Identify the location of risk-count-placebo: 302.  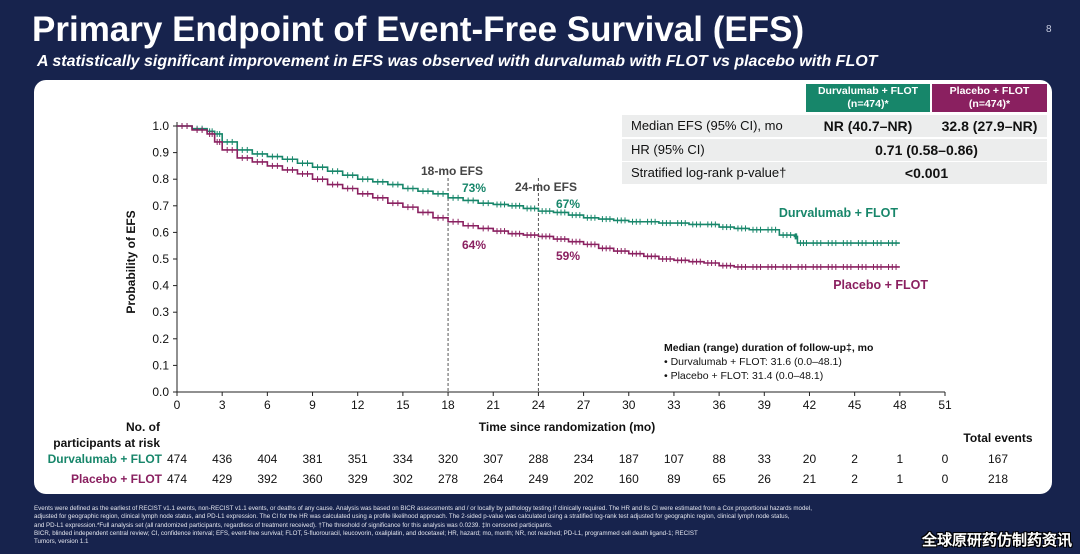
(403, 479).